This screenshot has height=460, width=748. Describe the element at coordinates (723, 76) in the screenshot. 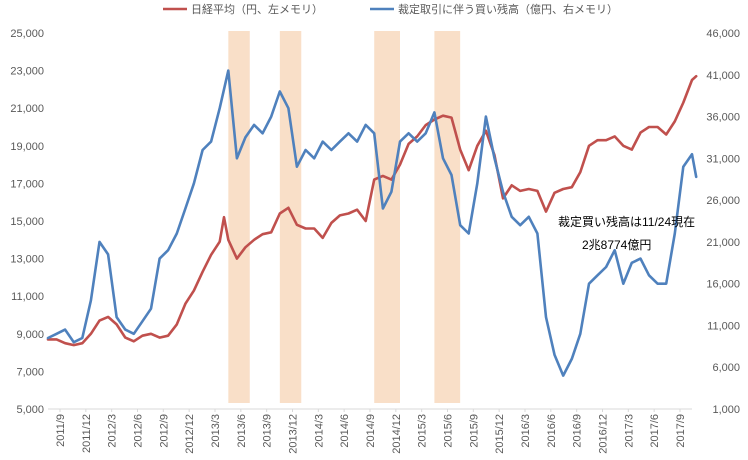

I see `right-axis-tick-label: 41,000` at that location.